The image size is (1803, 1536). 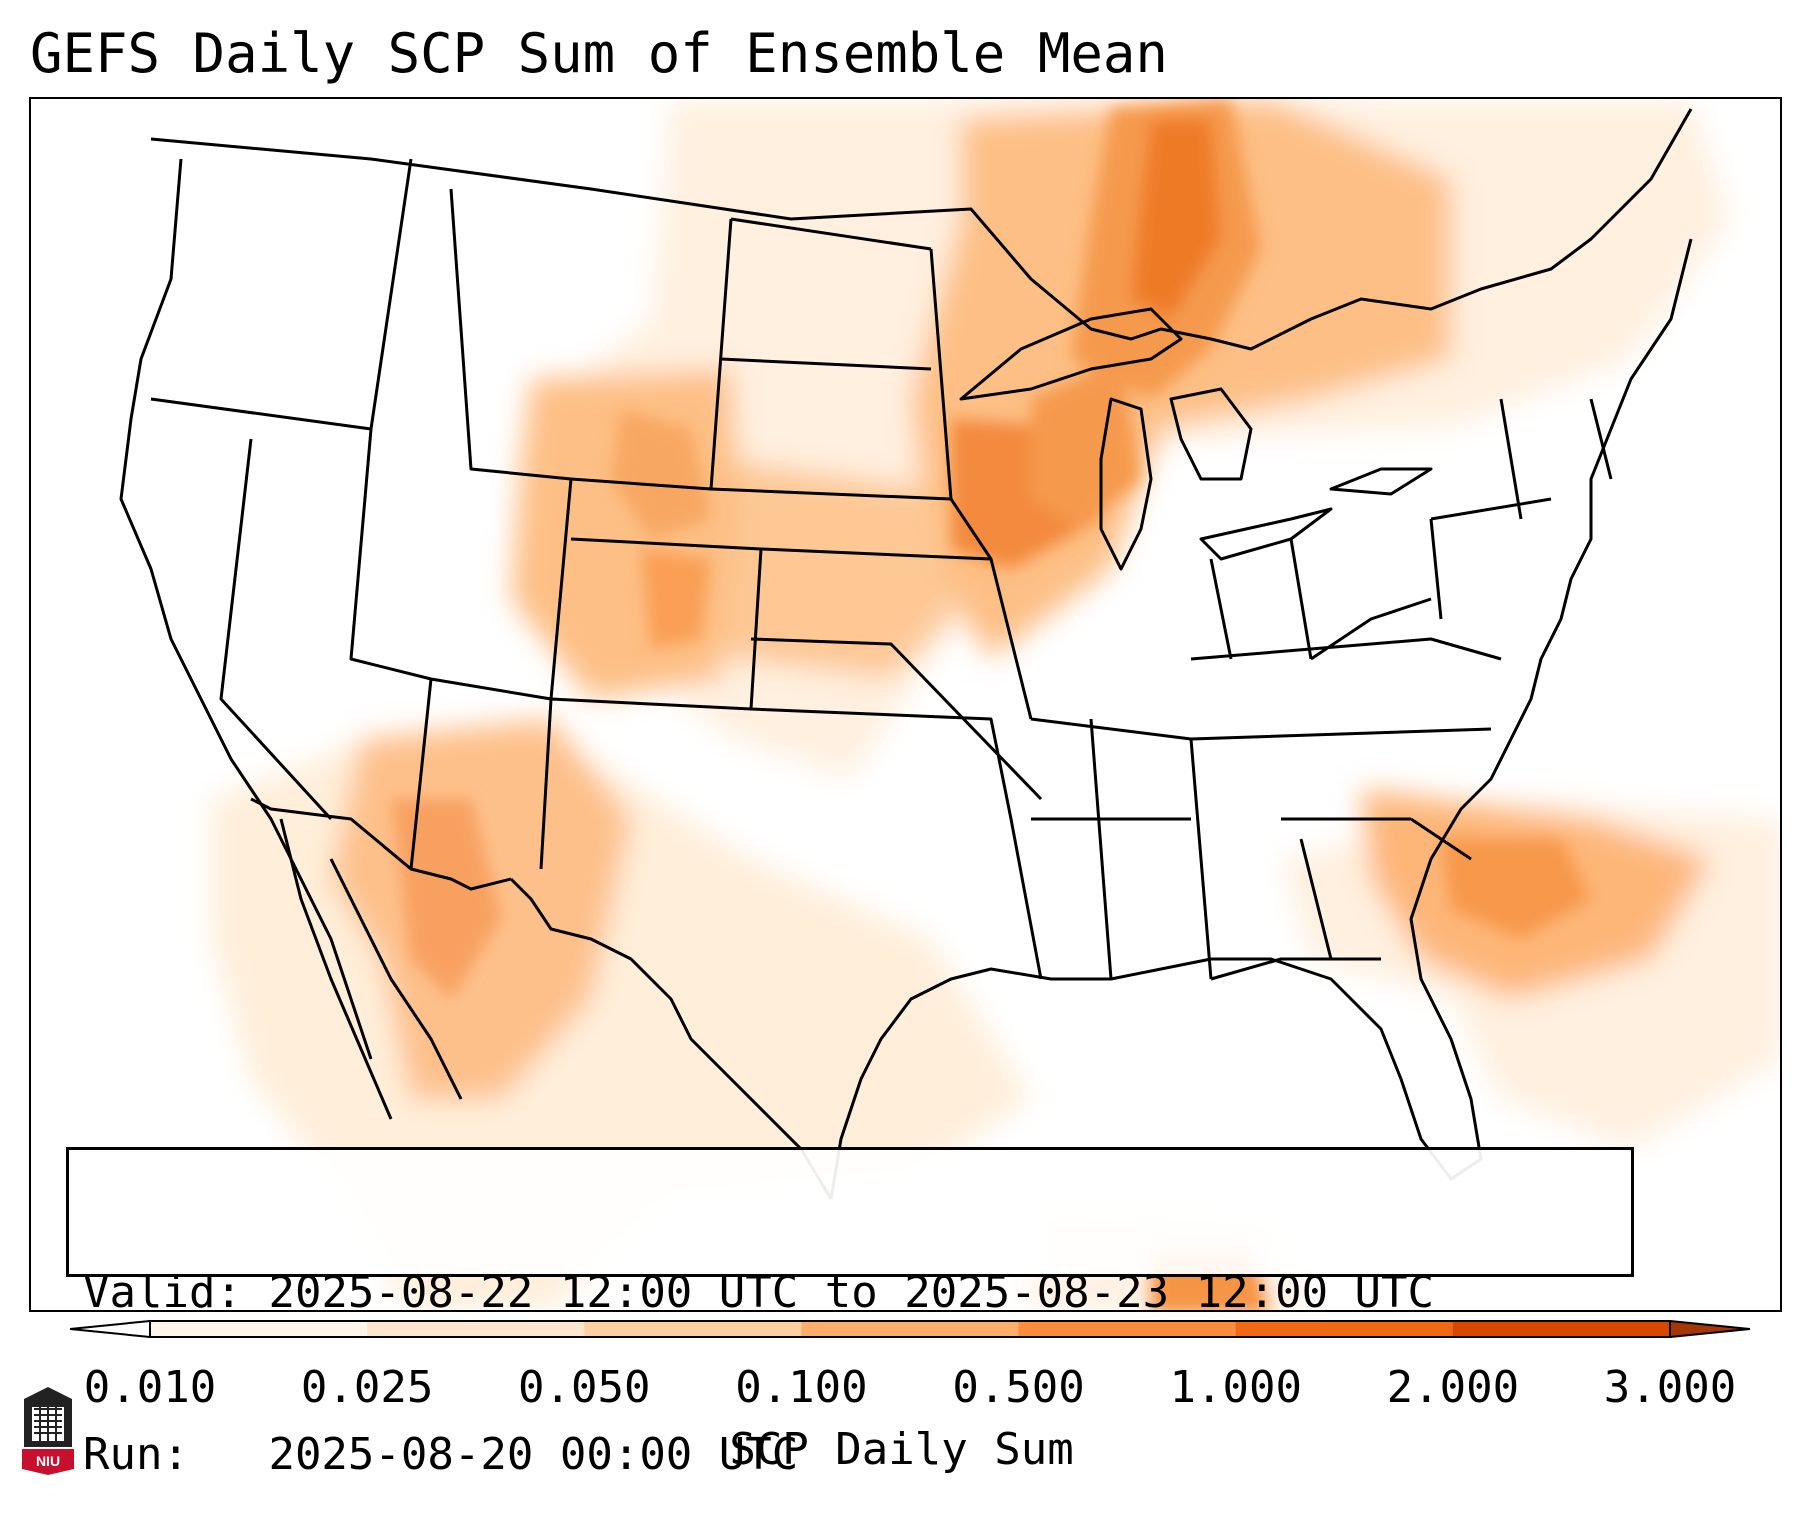 What do you see at coordinates (801, 1387) in the screenshot?
I see `colorbar-tick-label: 0.100` at bounding box center [801, 1387].